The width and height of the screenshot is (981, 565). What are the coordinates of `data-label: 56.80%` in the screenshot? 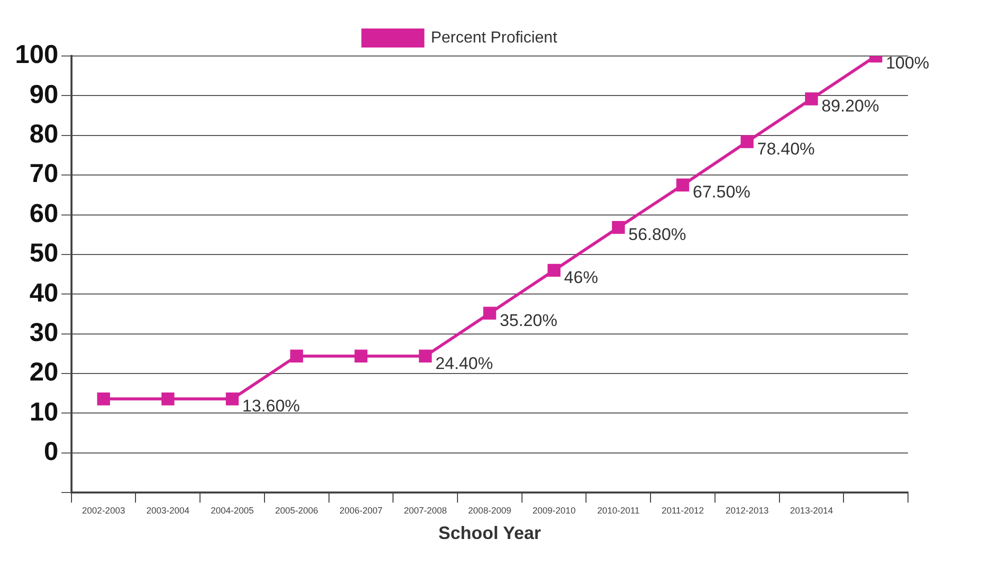 It's located at (657, 234).